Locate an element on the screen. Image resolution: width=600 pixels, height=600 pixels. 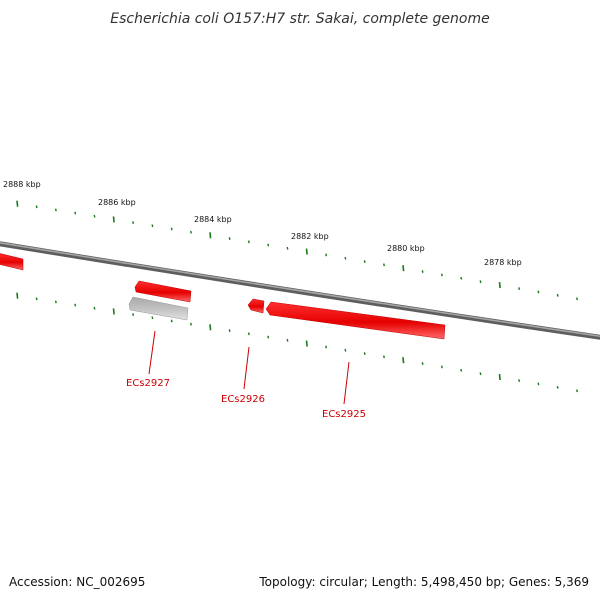
gene-fragment-left is located at coordinates (12, 262).